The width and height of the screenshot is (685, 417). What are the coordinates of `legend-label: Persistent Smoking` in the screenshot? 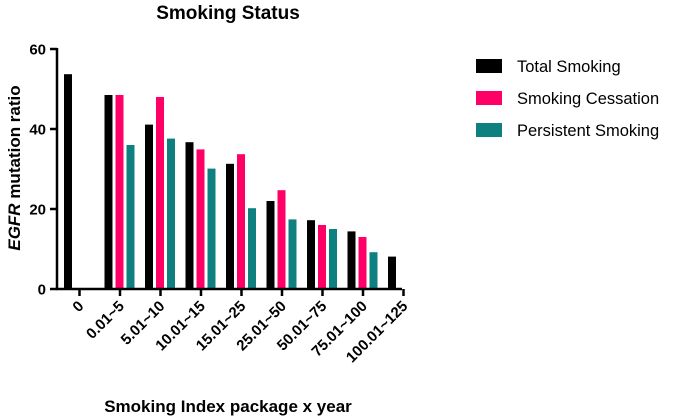 It's located at (588, 131).